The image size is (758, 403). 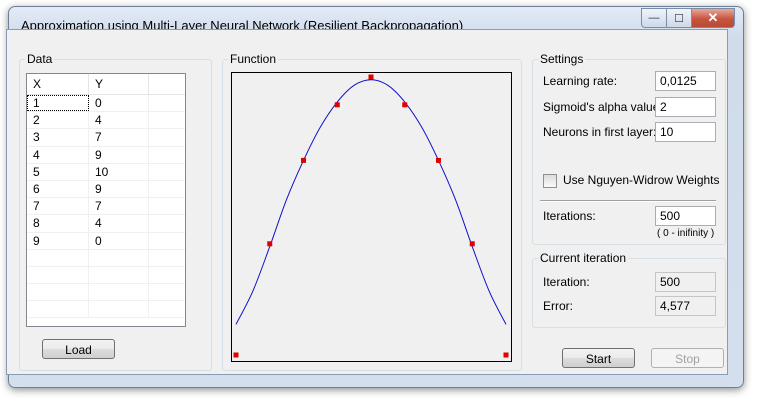 I want to click on settings-group: Settings, so click(x=629, y=148).